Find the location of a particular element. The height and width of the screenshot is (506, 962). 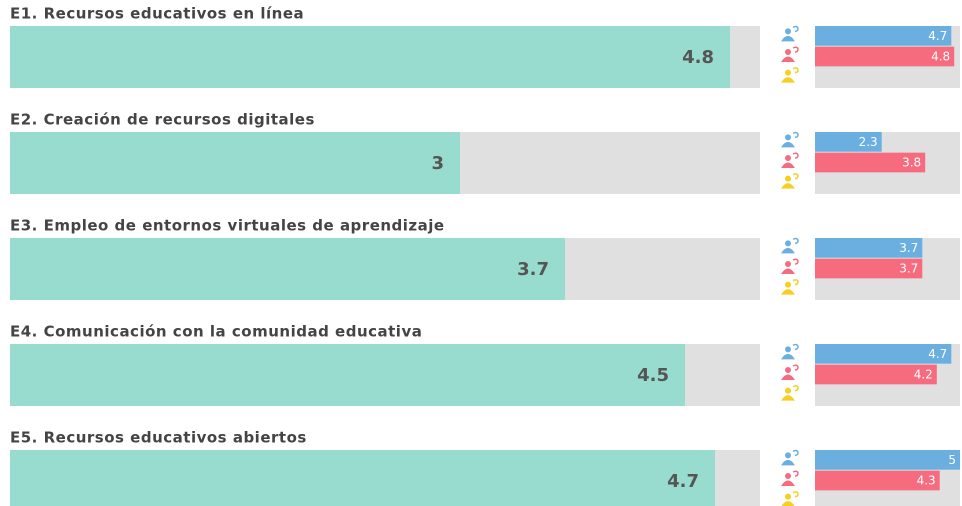

breakdown-label: 4.8 is located at coordinates (940, 57).